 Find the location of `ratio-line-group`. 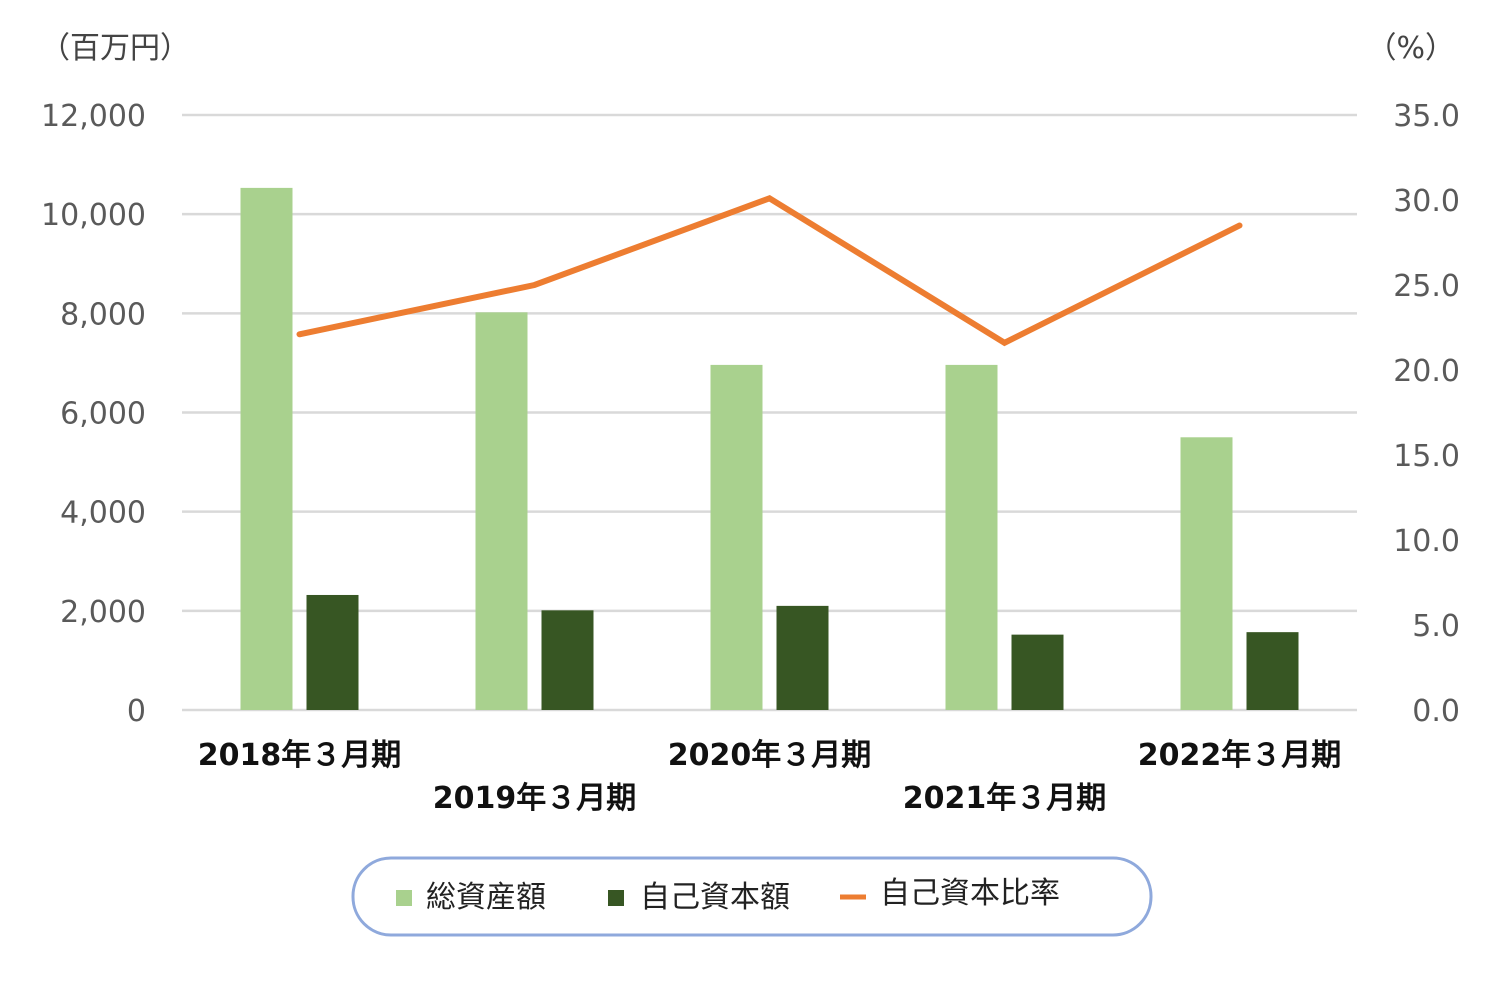

ratio-line-group is located at coordinates (769, 270).